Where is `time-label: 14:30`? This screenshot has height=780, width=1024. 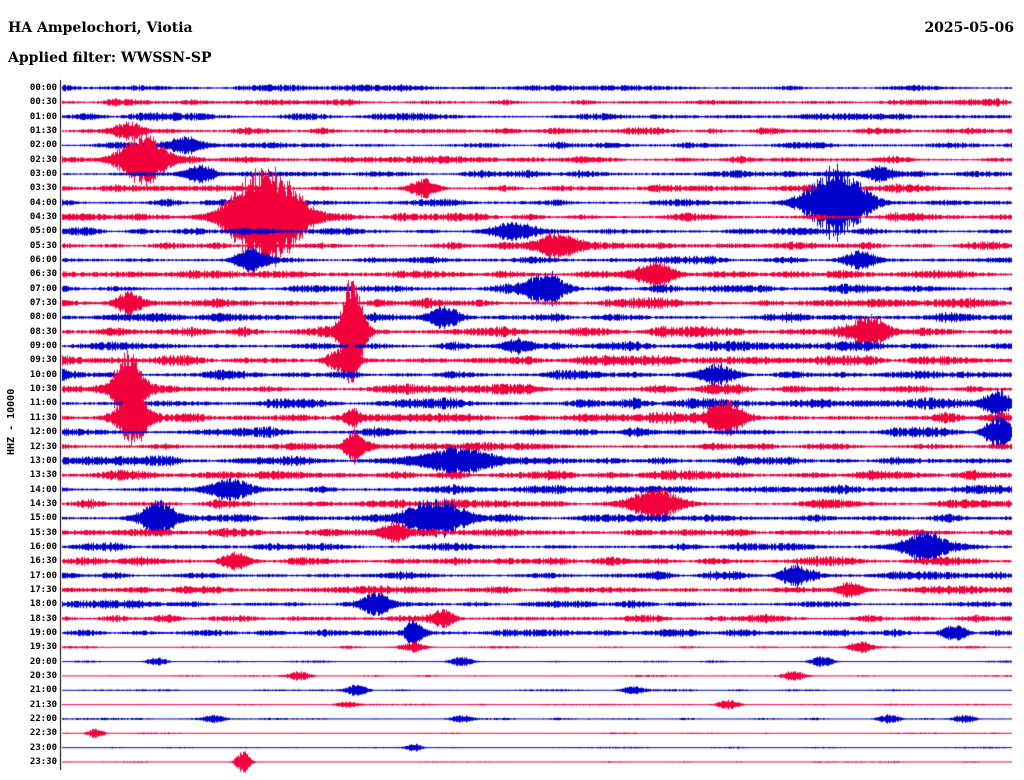
time-label: 14:30 is located at coordinates (43, 503).